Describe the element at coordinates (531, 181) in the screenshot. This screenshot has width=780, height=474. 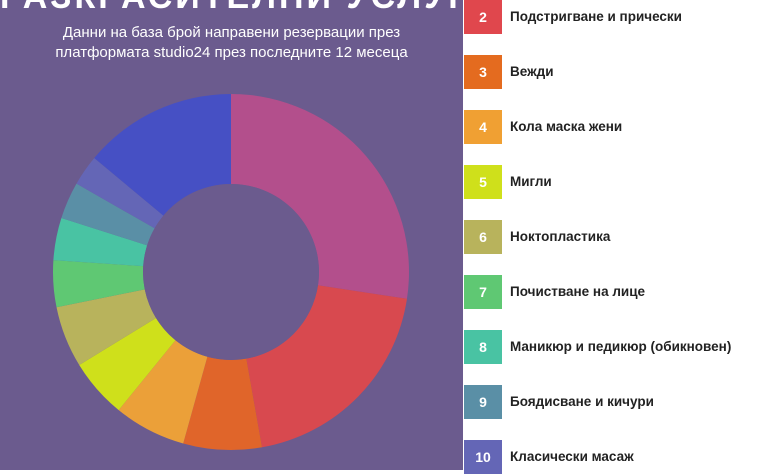
I see `legend-label: Мигли` at that location.